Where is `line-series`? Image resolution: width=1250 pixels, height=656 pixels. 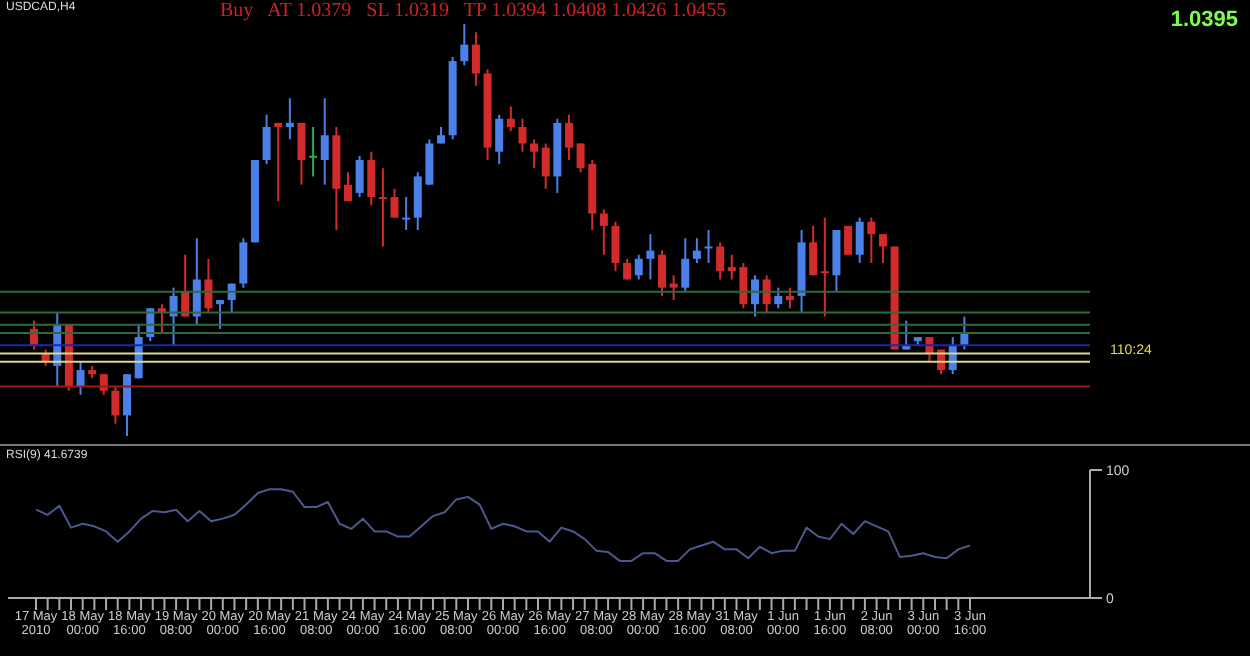
line-series is located at coordinates (503, 525).